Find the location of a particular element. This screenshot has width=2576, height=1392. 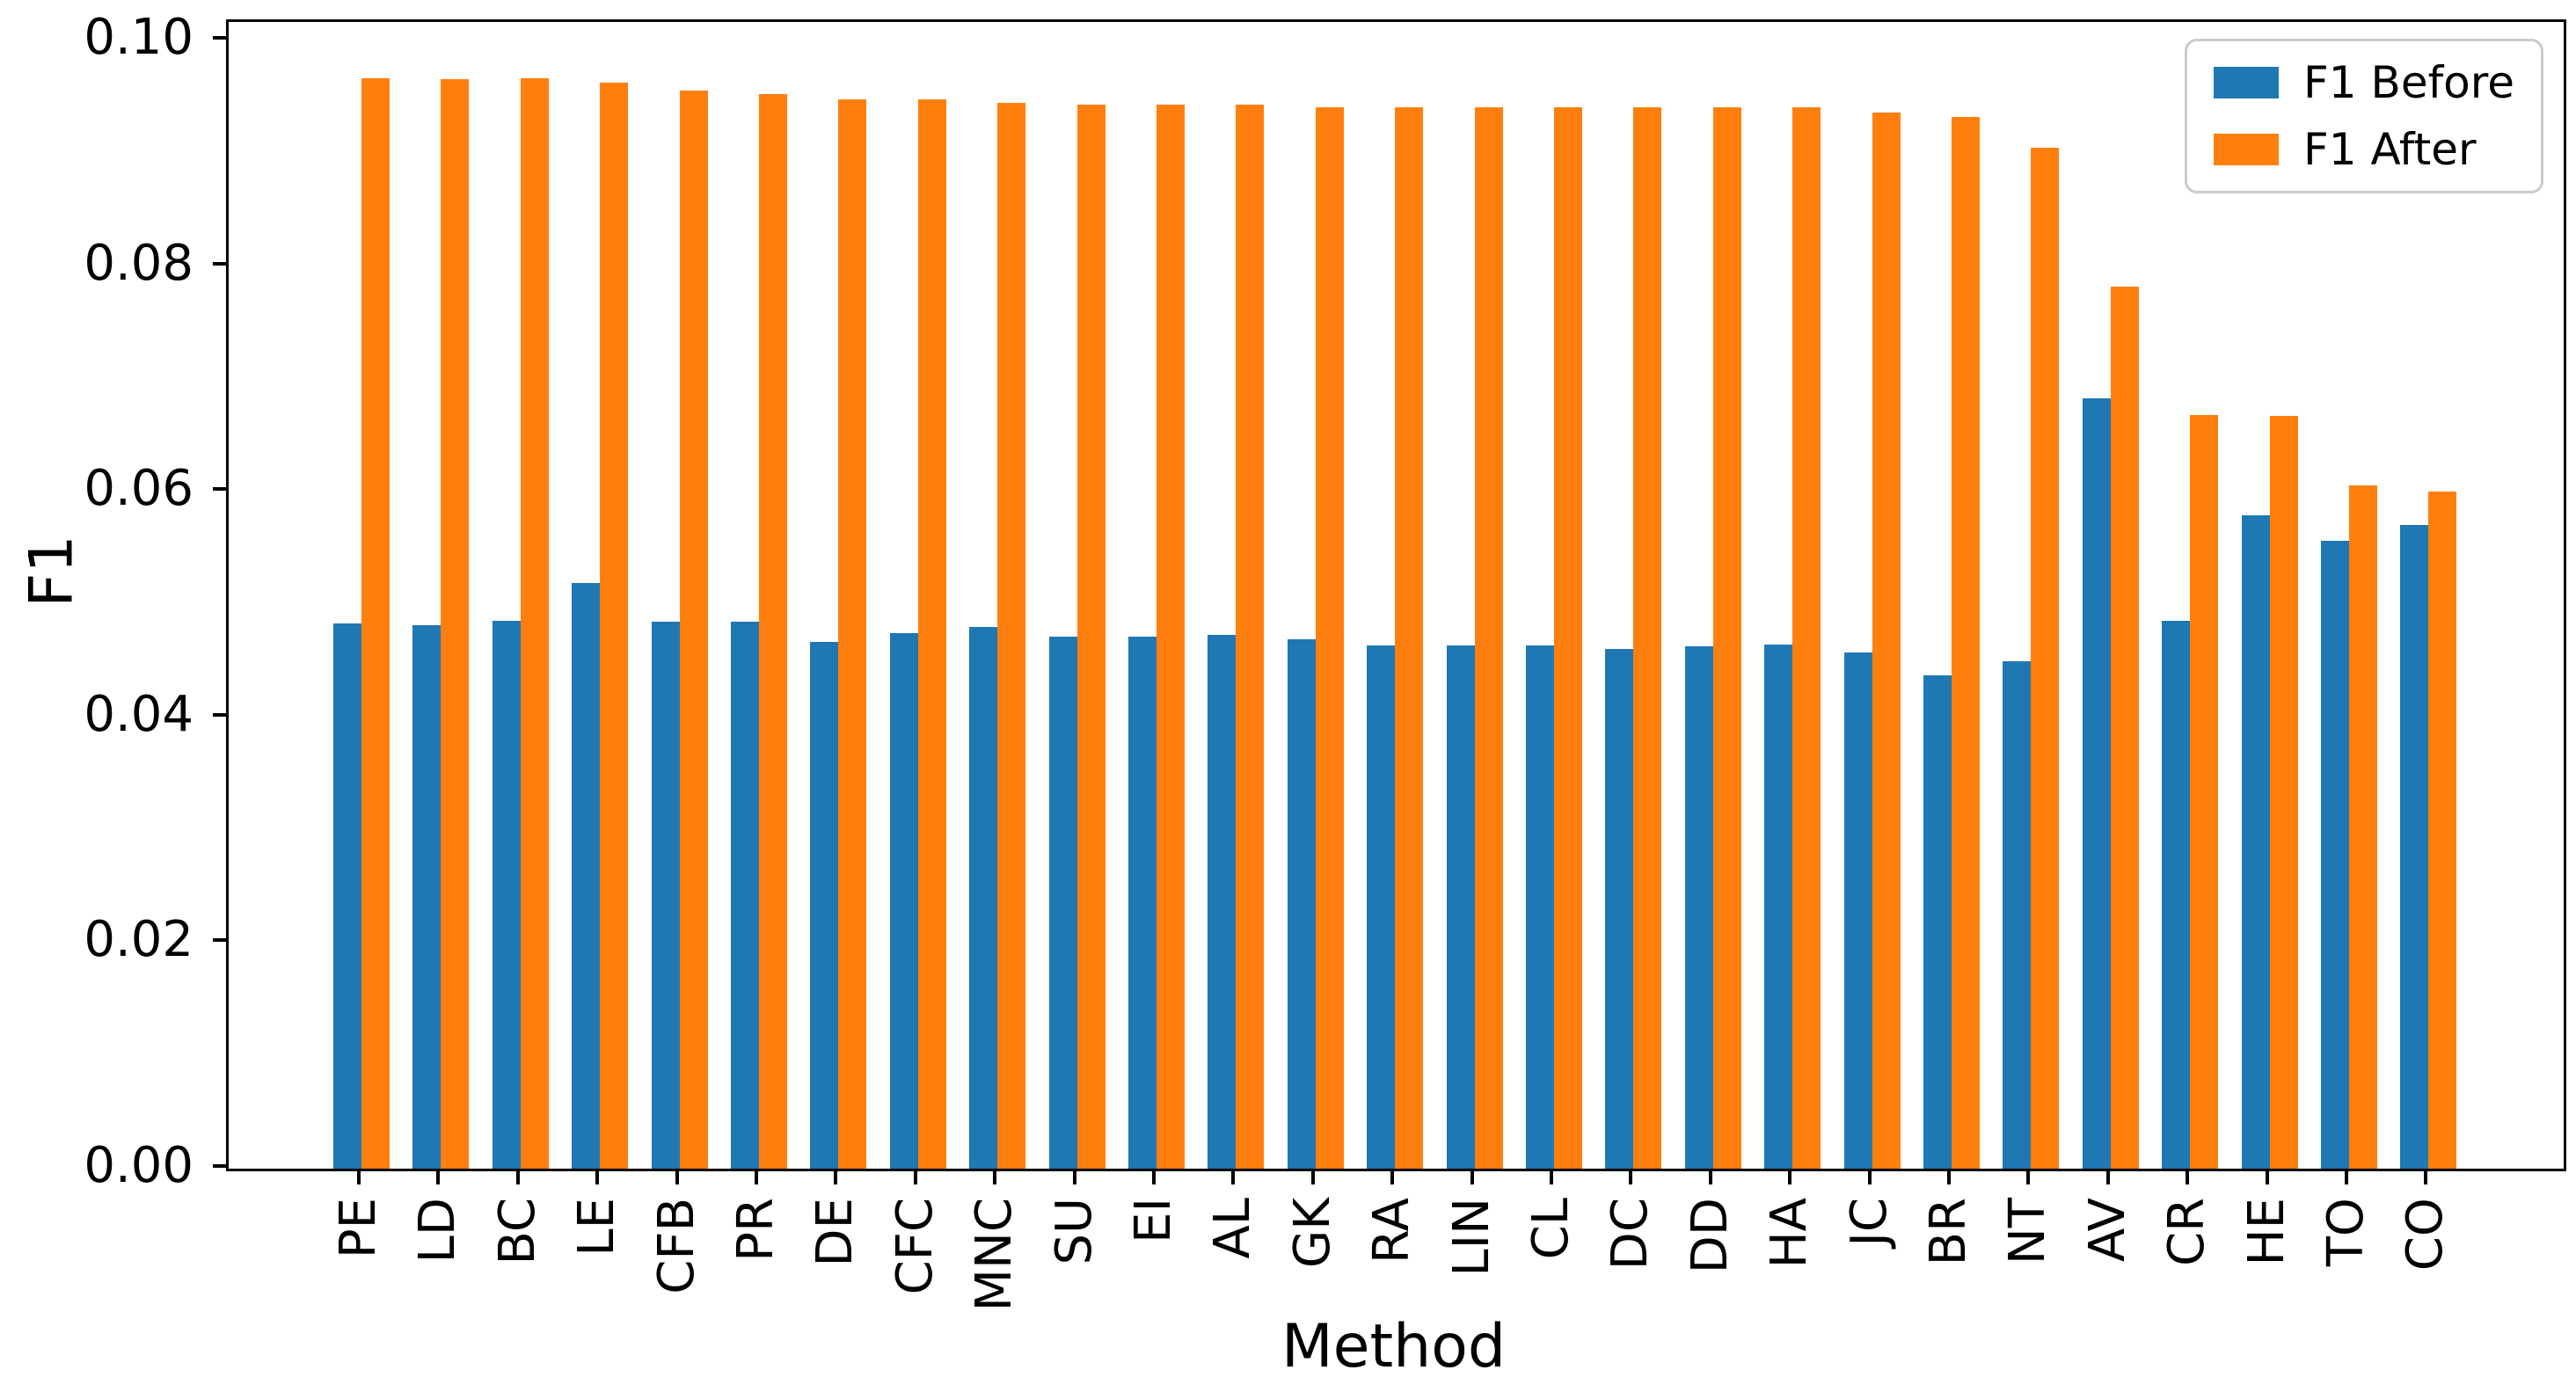

x-tick-label-ha: HA is located at coordinates (1790, 1233).